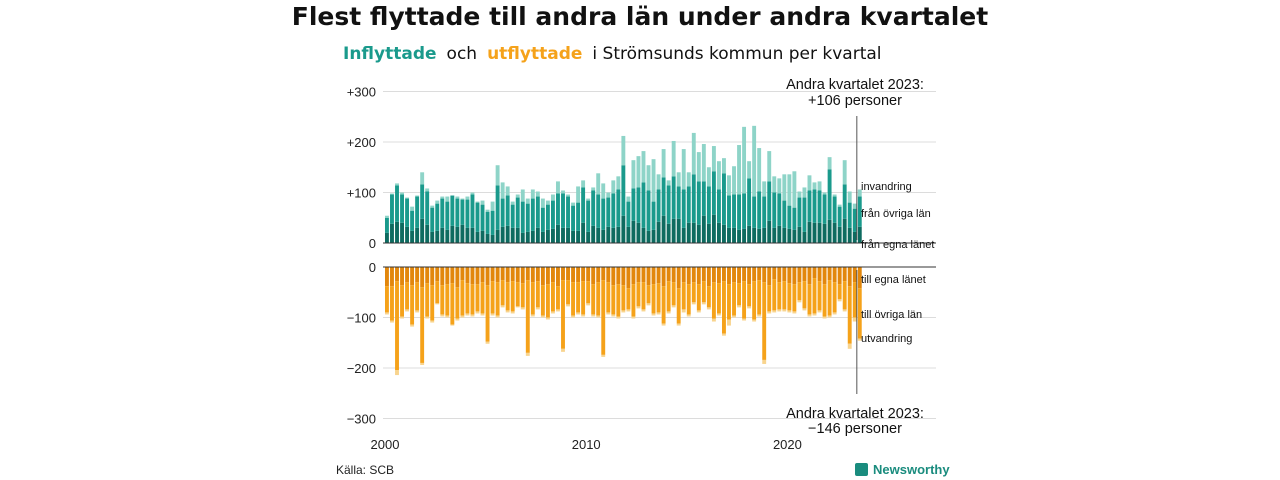  What do you see at coordinates (361, 193) in the screenshot?
I see `y-tick-label-top: +100` at bounding box center [361, 193].